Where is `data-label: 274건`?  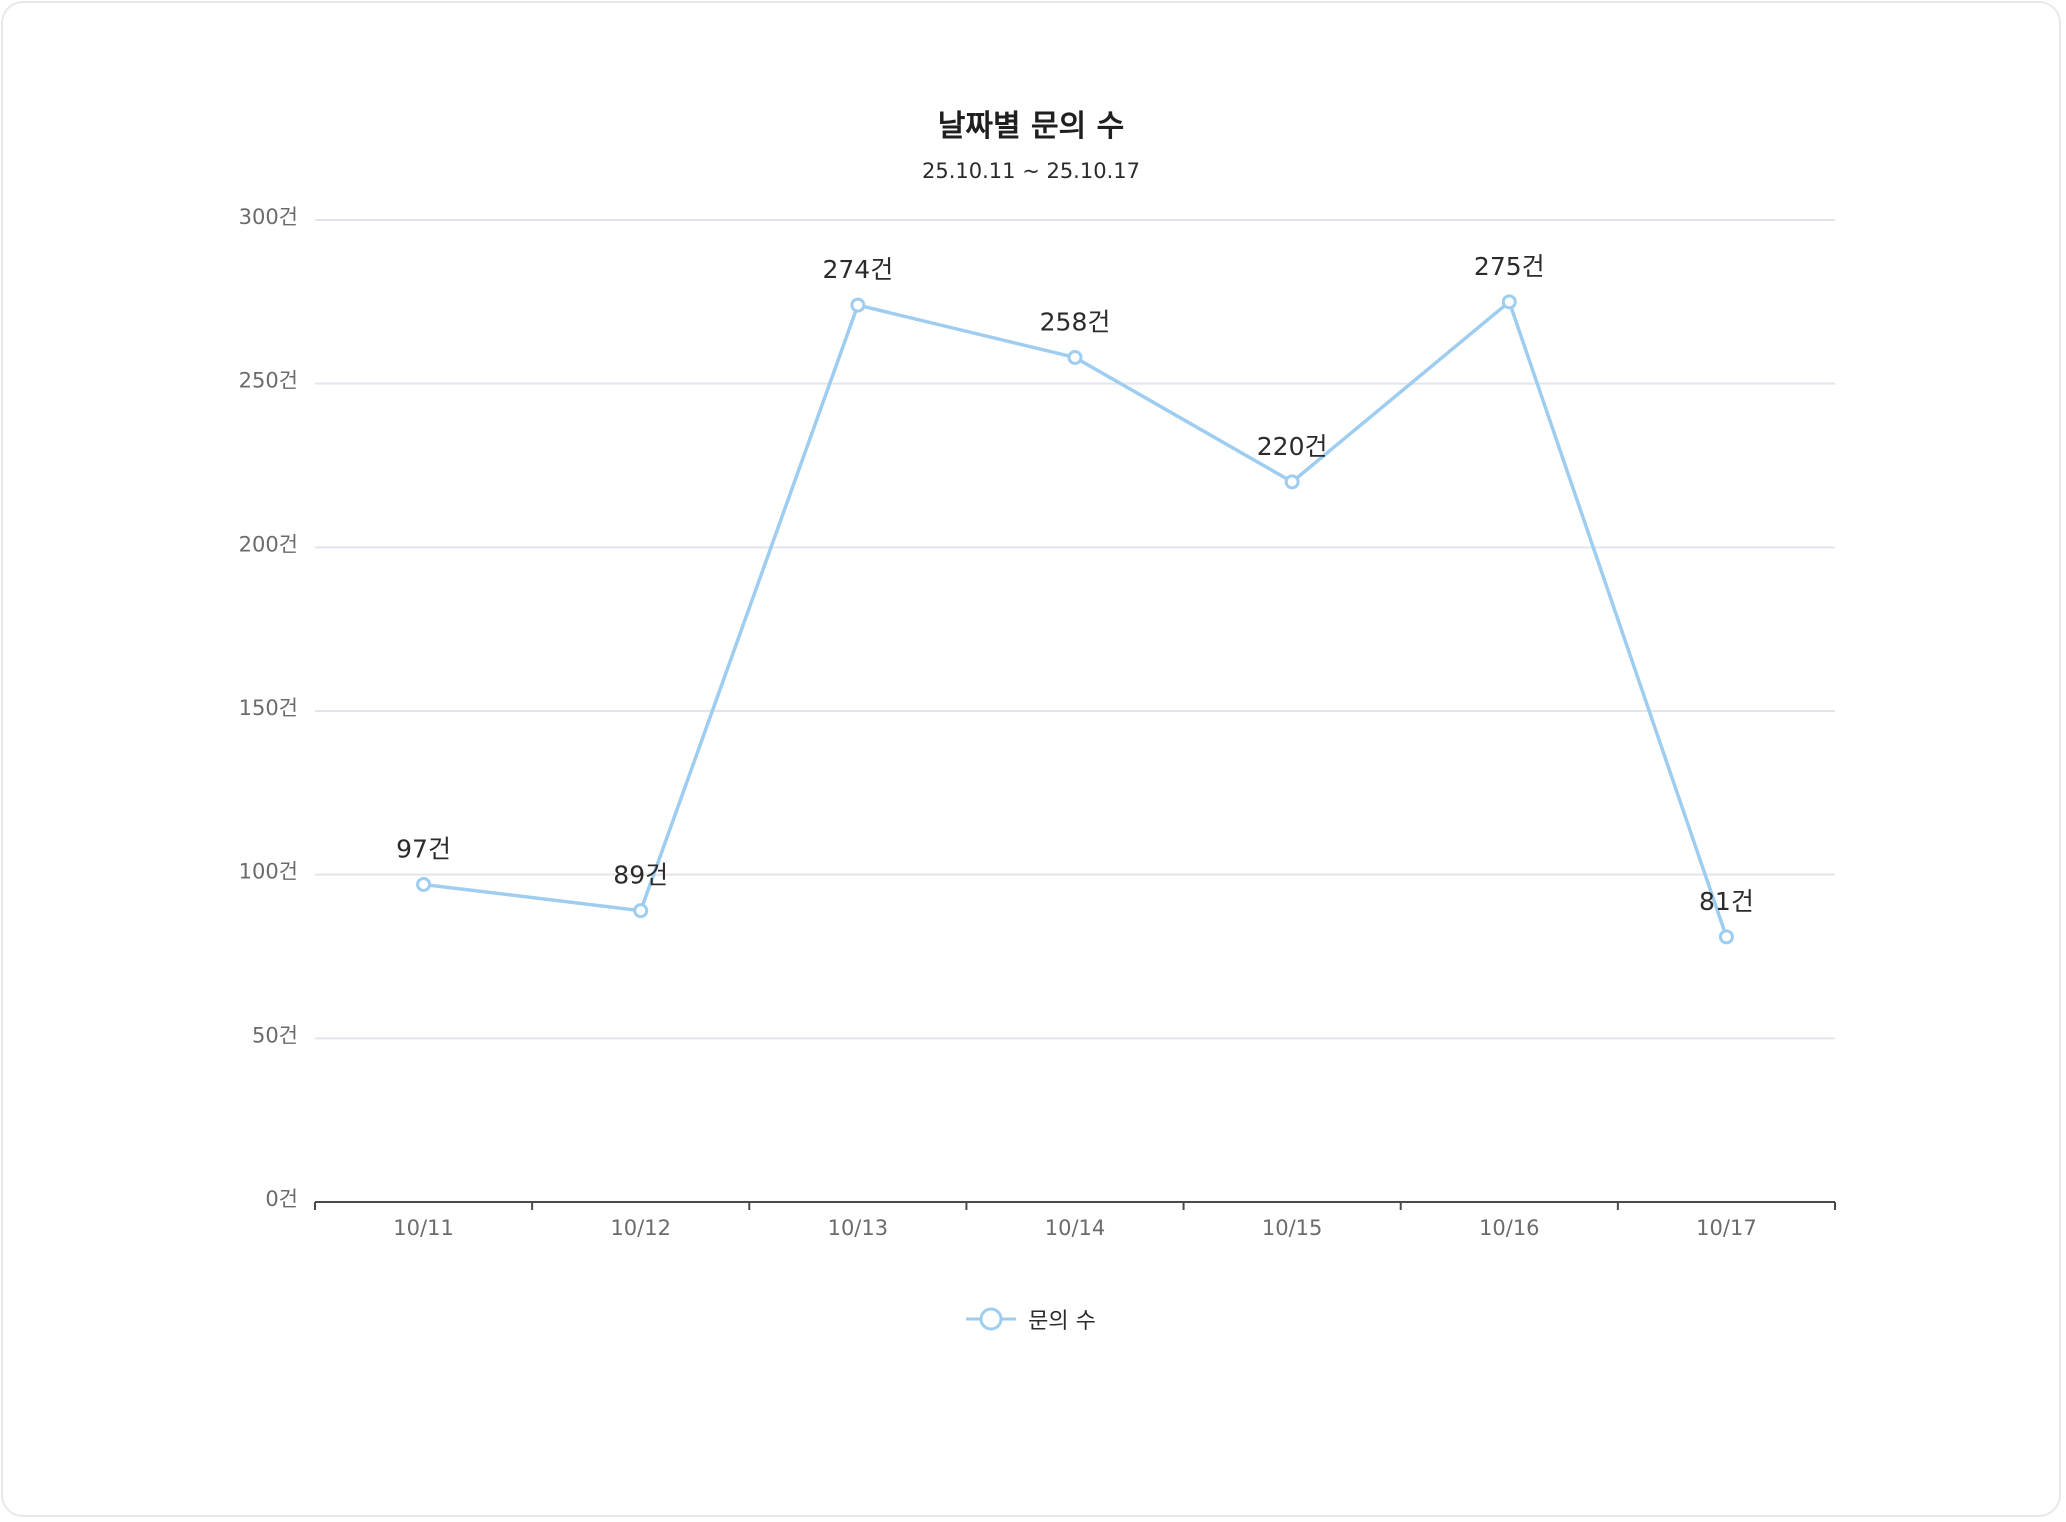 data-label: 274건 is located at coordinates (857, 269).